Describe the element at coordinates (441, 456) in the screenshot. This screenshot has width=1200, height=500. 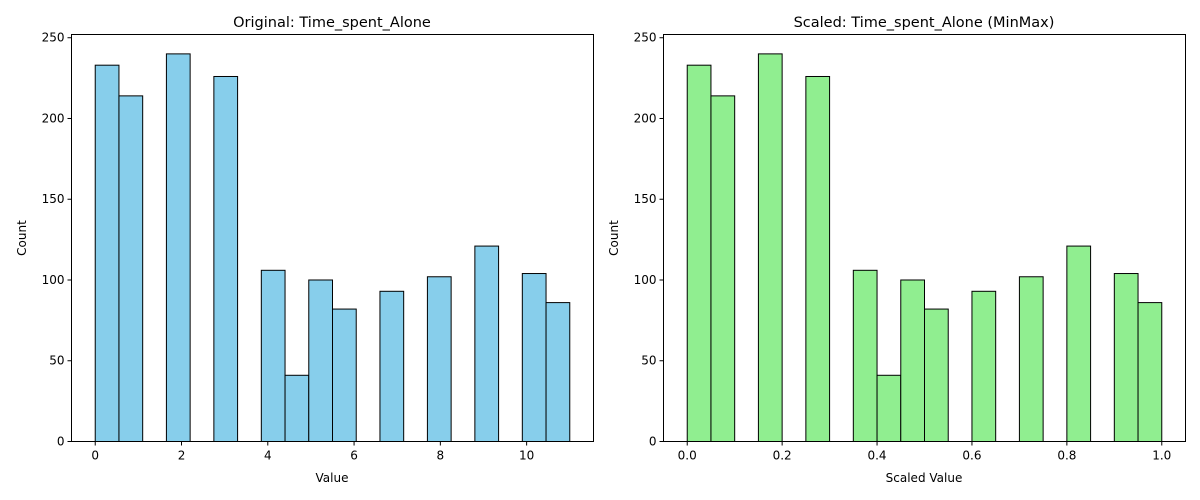
I see `x-tick-label: 8` at that location.